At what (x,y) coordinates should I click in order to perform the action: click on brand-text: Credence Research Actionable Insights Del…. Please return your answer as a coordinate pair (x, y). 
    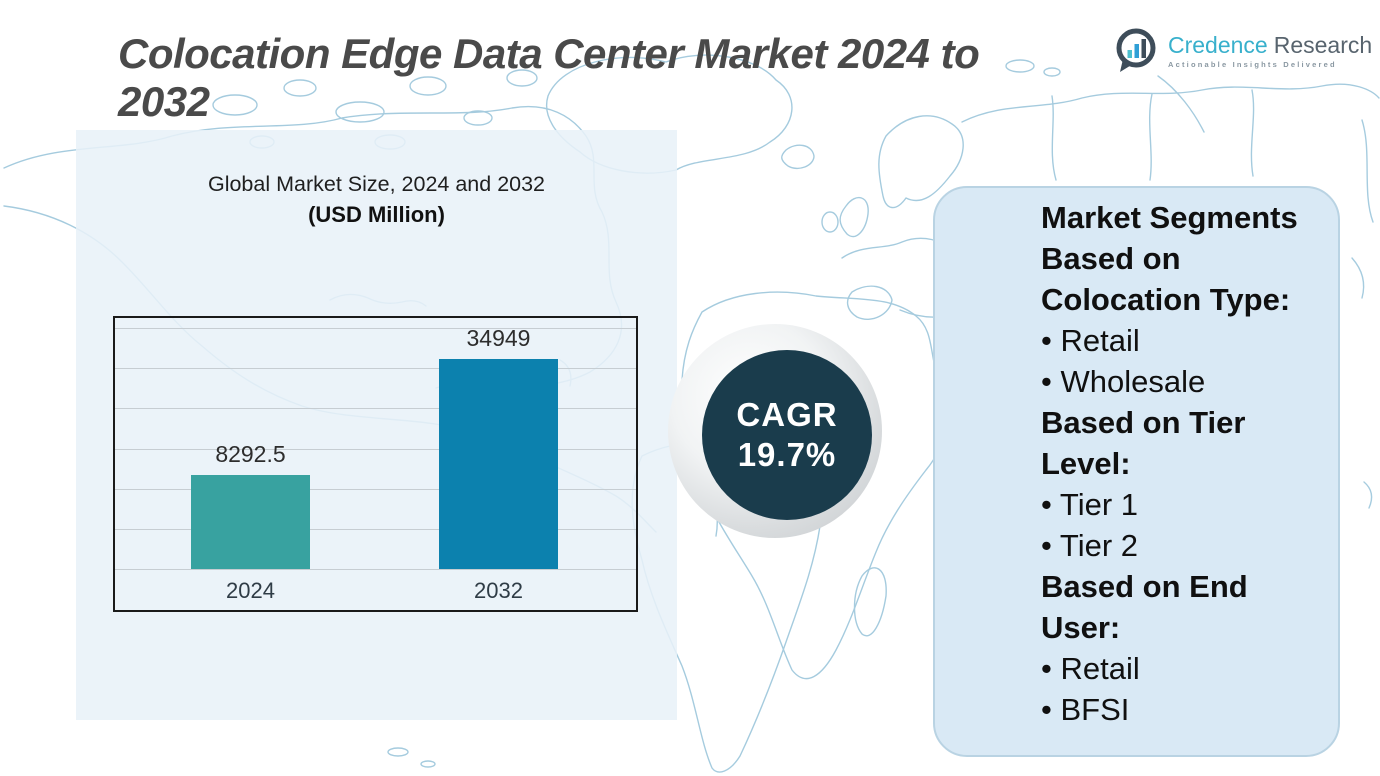
    Looking at the image, I should click on (1270, 47).